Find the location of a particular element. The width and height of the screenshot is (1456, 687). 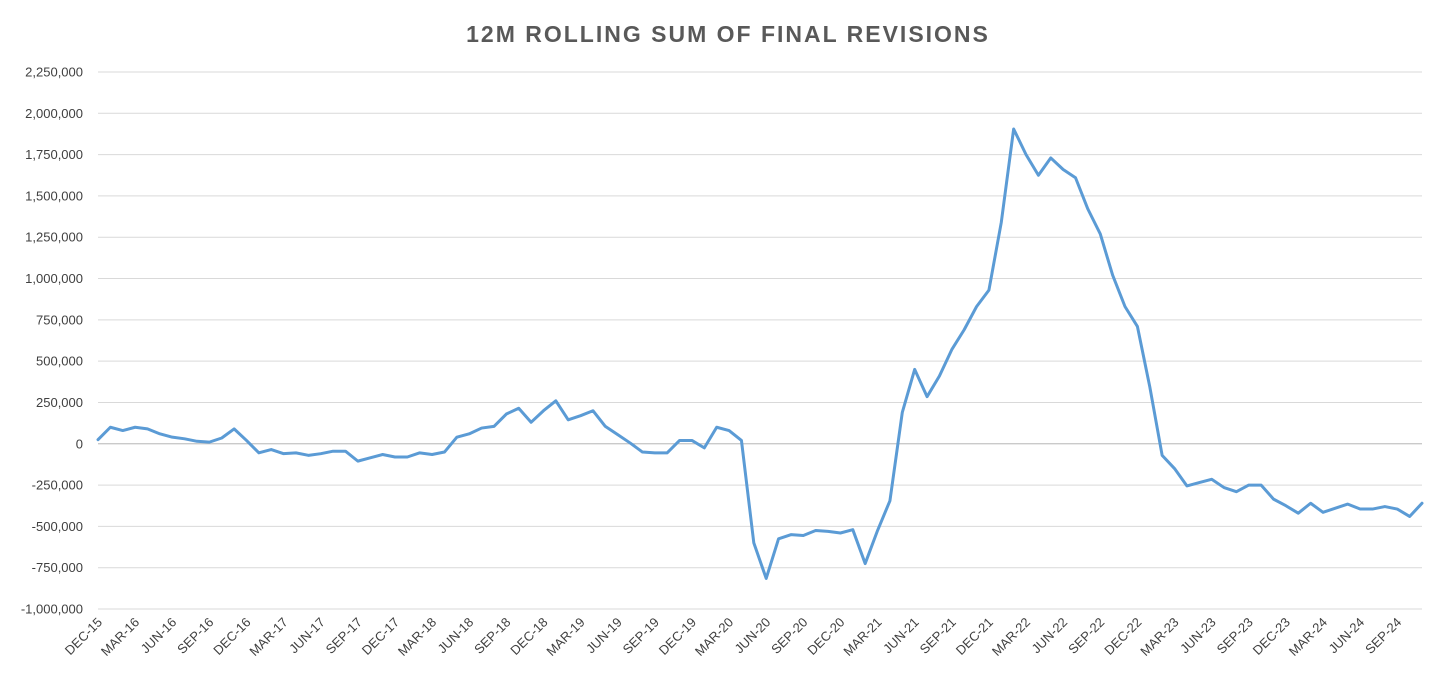

x-tick-label: JUN-16 is located at coordinates (159, 636).